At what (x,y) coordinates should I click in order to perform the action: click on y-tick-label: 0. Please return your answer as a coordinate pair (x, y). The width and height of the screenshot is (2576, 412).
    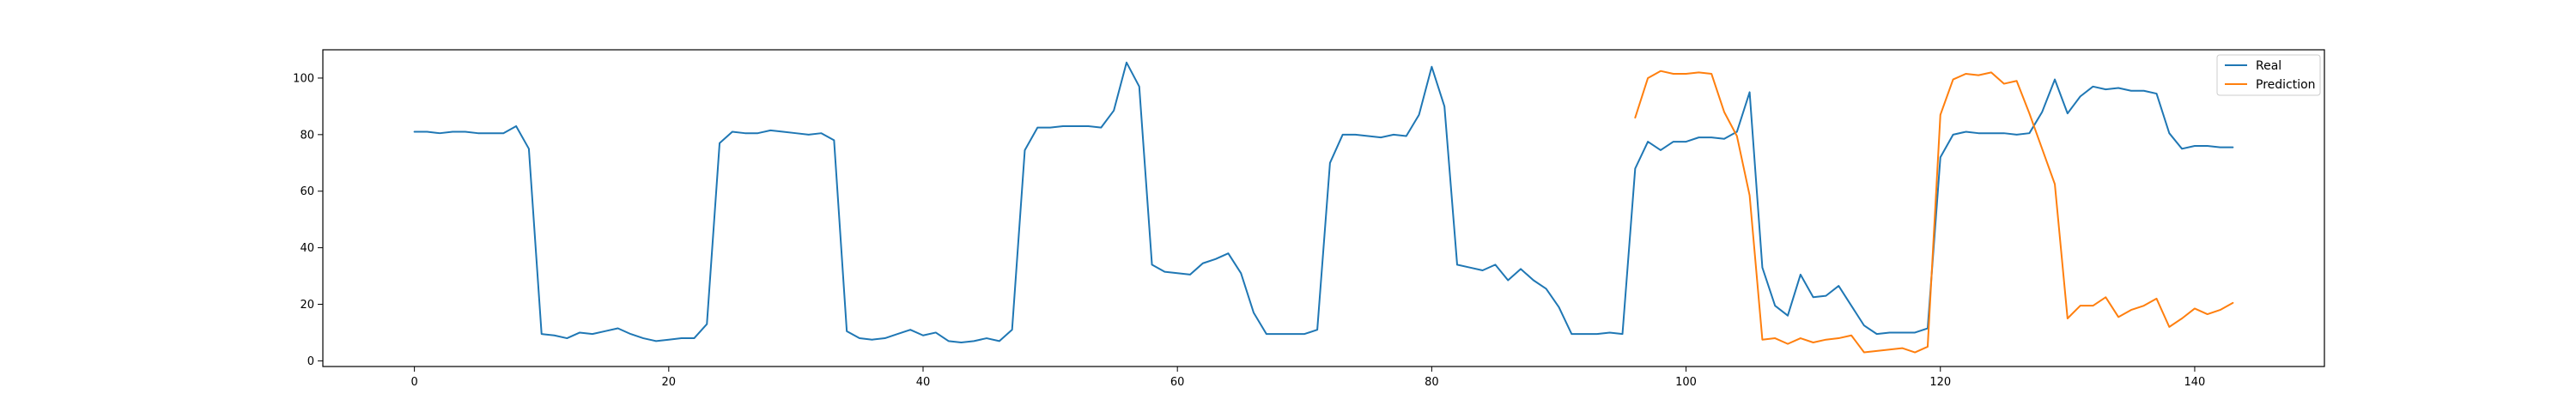
    Looking at the image, I should click on (311, 361).